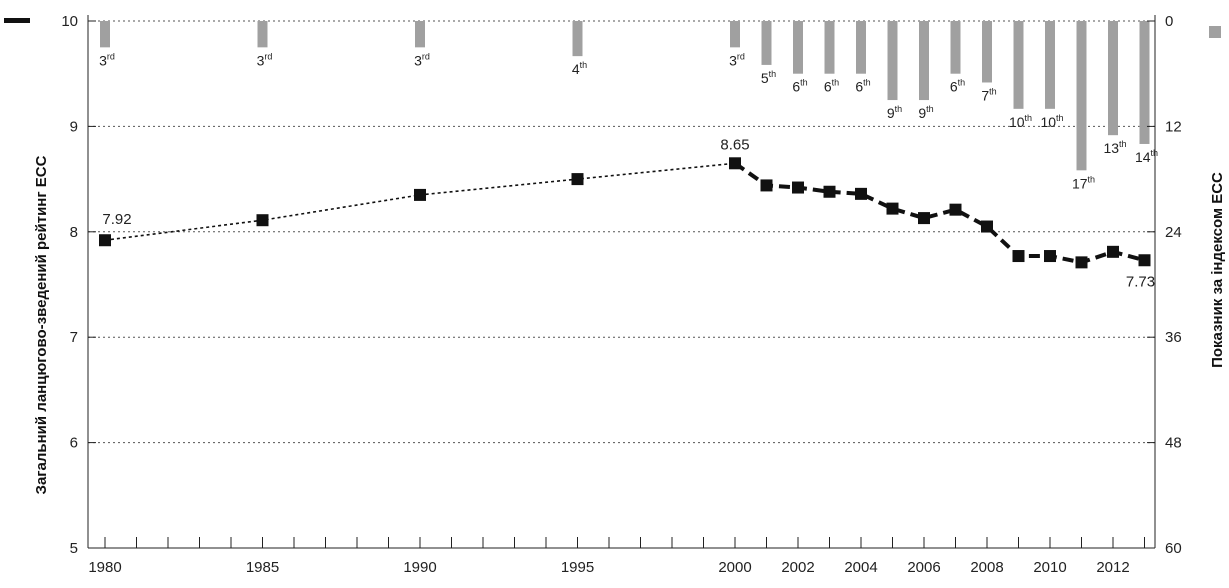  What do you see at coordinates (1169, 21) in the screenshot?
I see `y-tick-label-right: 0` at bounding box center [1169, 21].